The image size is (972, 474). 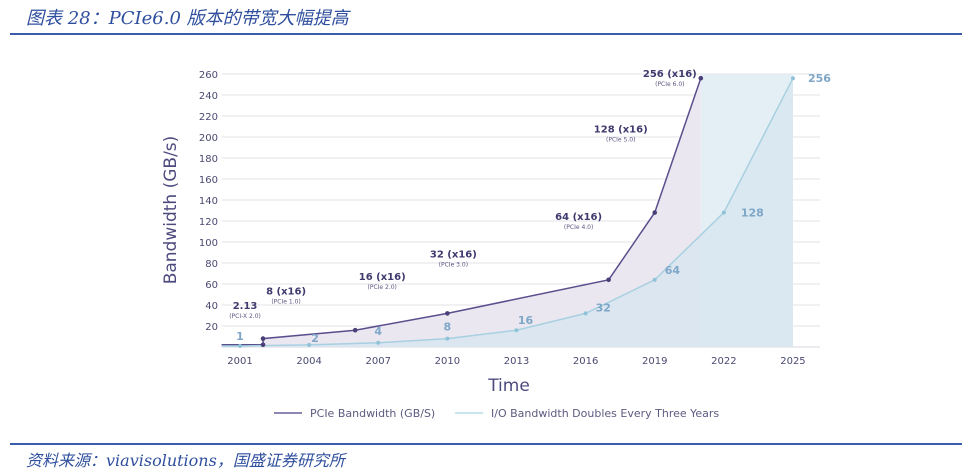 I want to click on figure-title: 图表 28：PCIe6.0 版本的带宽大幅提高, so click(x=187, y=18).